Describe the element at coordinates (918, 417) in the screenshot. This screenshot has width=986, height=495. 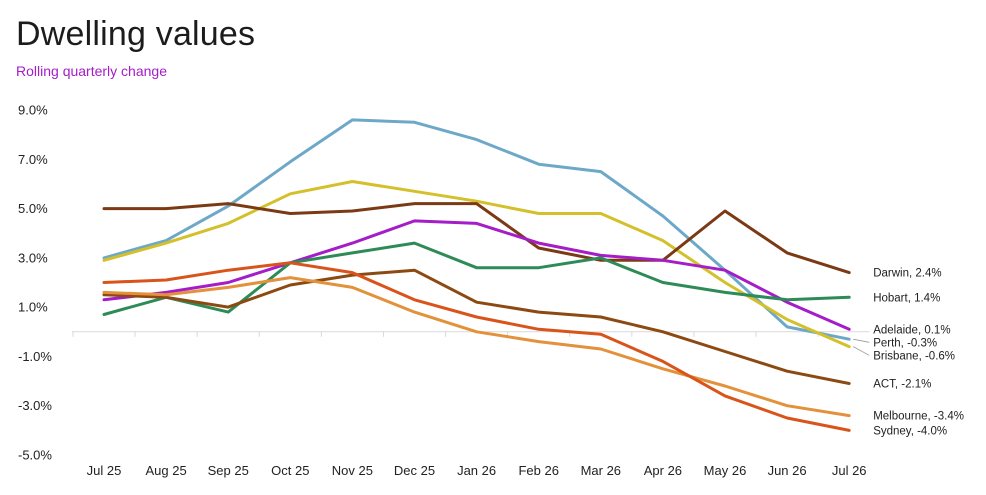
I see `series-end-label-melbourne: Melbourne, -3.4%` at that location.